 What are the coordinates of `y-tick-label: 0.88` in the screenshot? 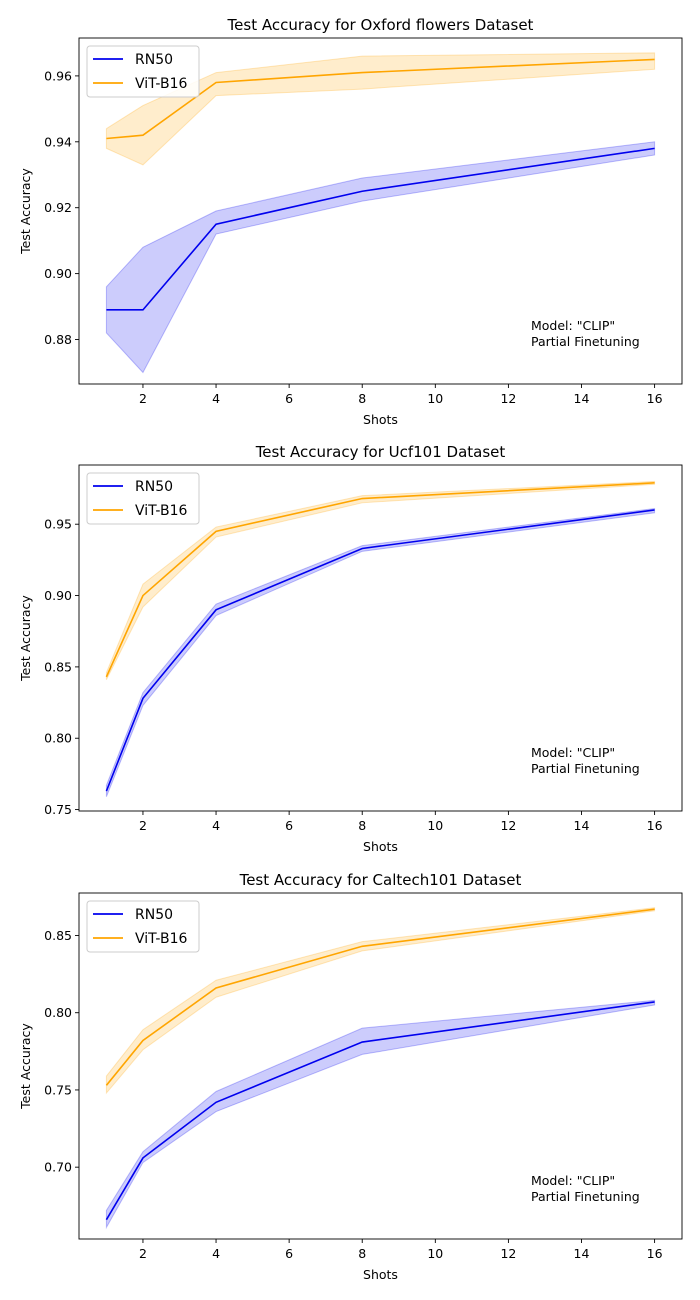 It's located at (58, 339).